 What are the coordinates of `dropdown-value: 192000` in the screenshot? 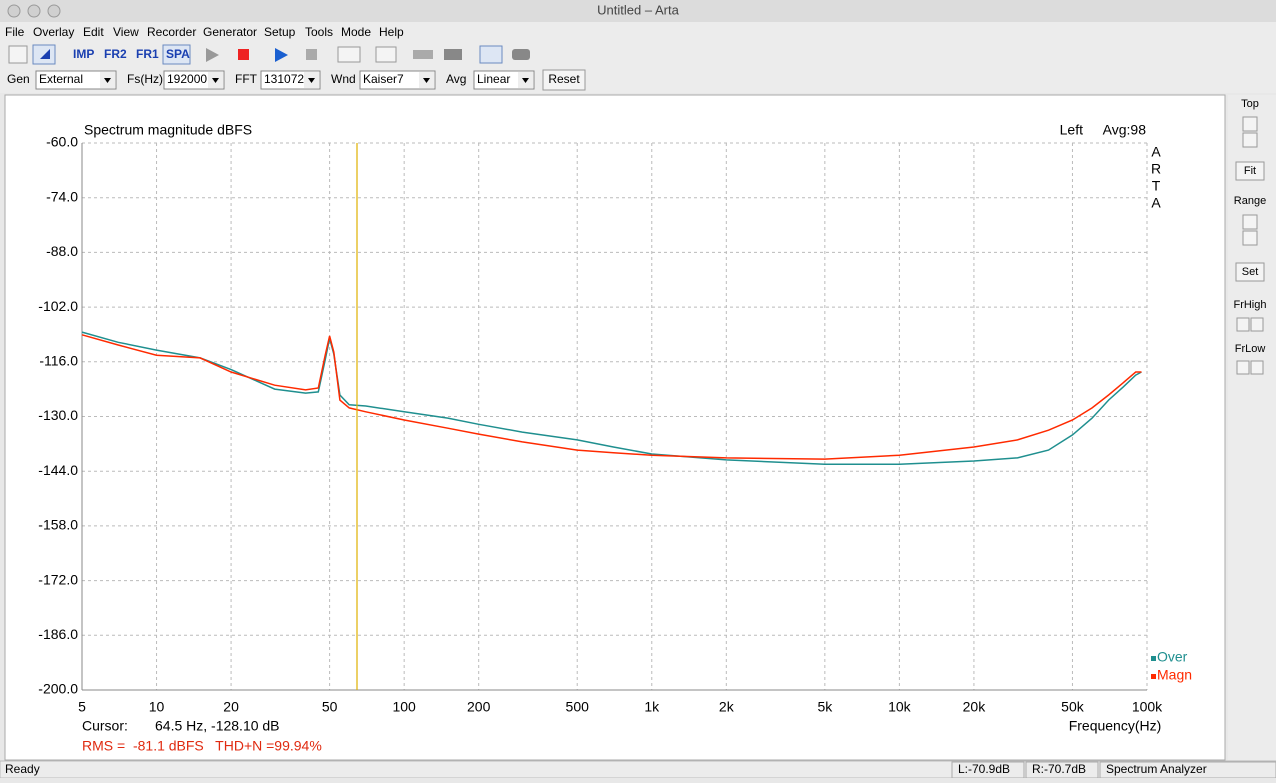 It's located at (187, 79).